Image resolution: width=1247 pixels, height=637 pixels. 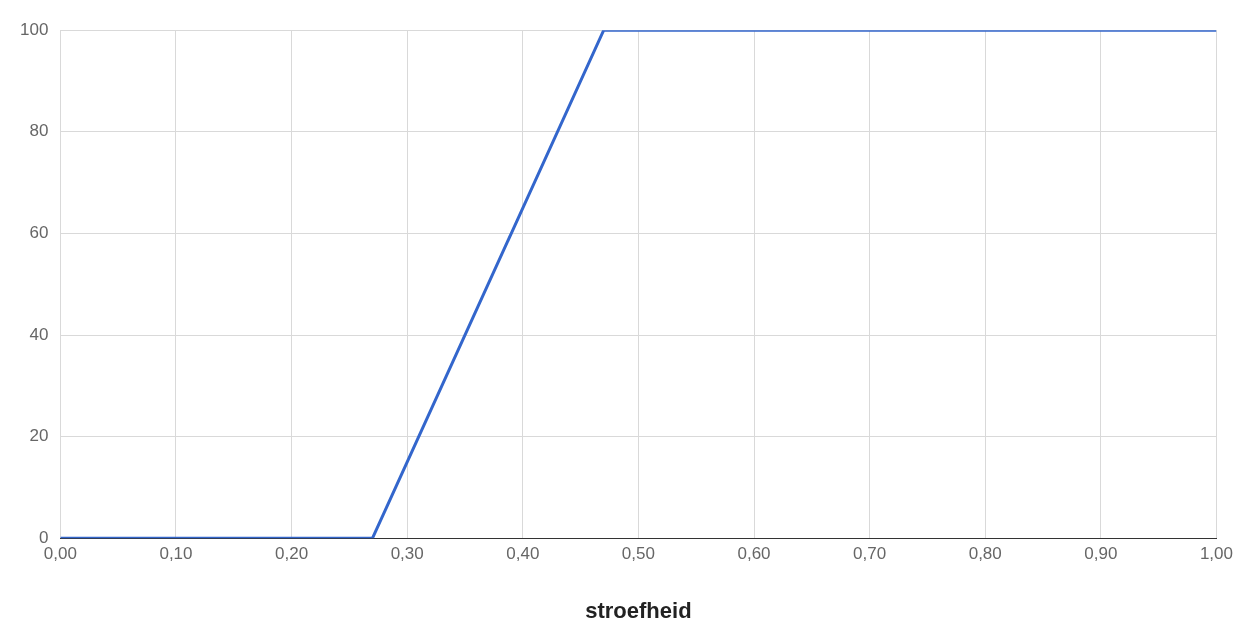 What do you see at coordinates (39, 334) in the screenshot?
I see `y-tick-label: 40` at bounding box center [39, 334].